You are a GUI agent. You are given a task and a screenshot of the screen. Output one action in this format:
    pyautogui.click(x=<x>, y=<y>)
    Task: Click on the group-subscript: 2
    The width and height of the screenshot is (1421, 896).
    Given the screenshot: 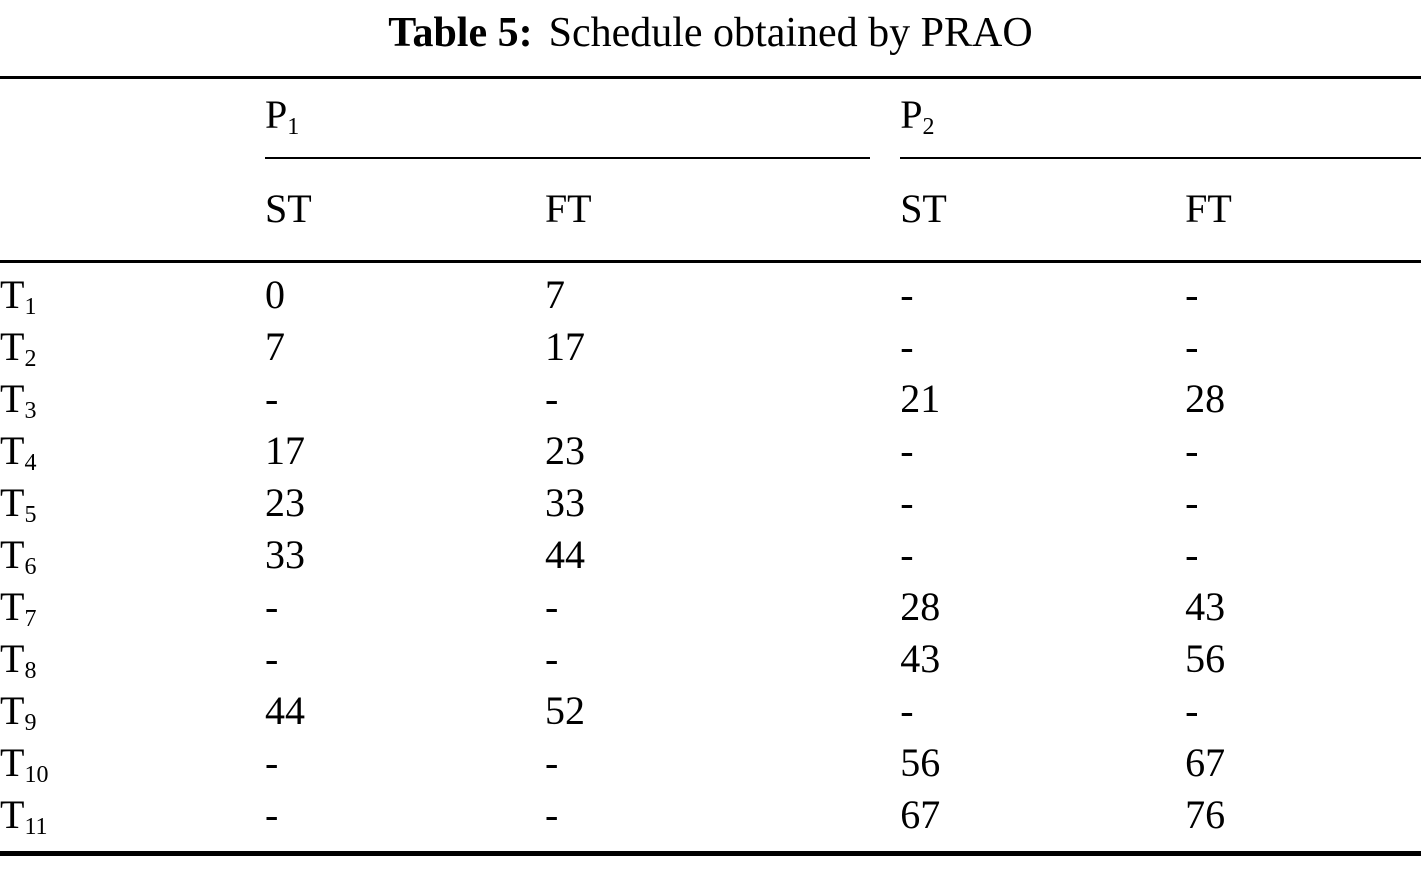 What is the action you would take?
    pyautogui.click(x=928, y=127)
    